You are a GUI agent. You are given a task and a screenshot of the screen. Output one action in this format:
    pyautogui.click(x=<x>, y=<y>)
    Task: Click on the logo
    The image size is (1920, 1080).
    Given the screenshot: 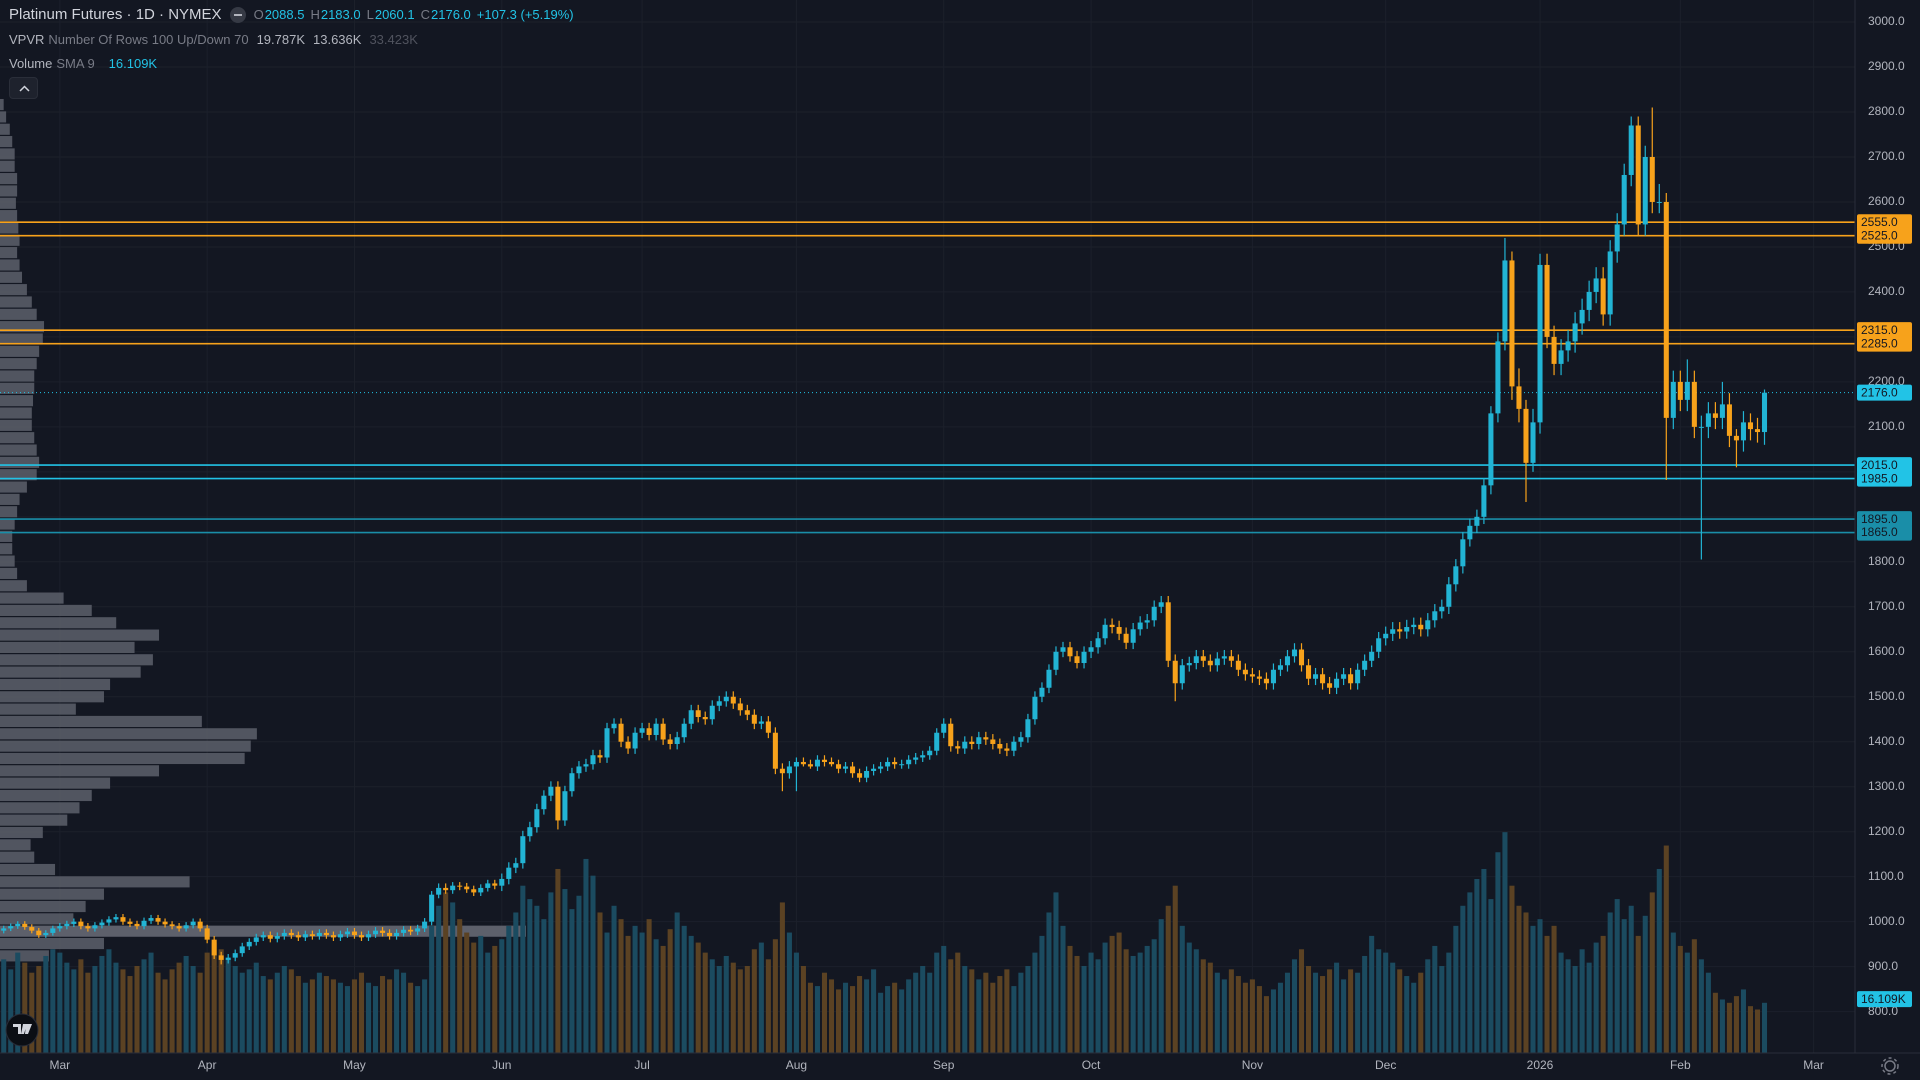 What is the action you would take?
    pyautogui.click(x=22, y=1030)
    